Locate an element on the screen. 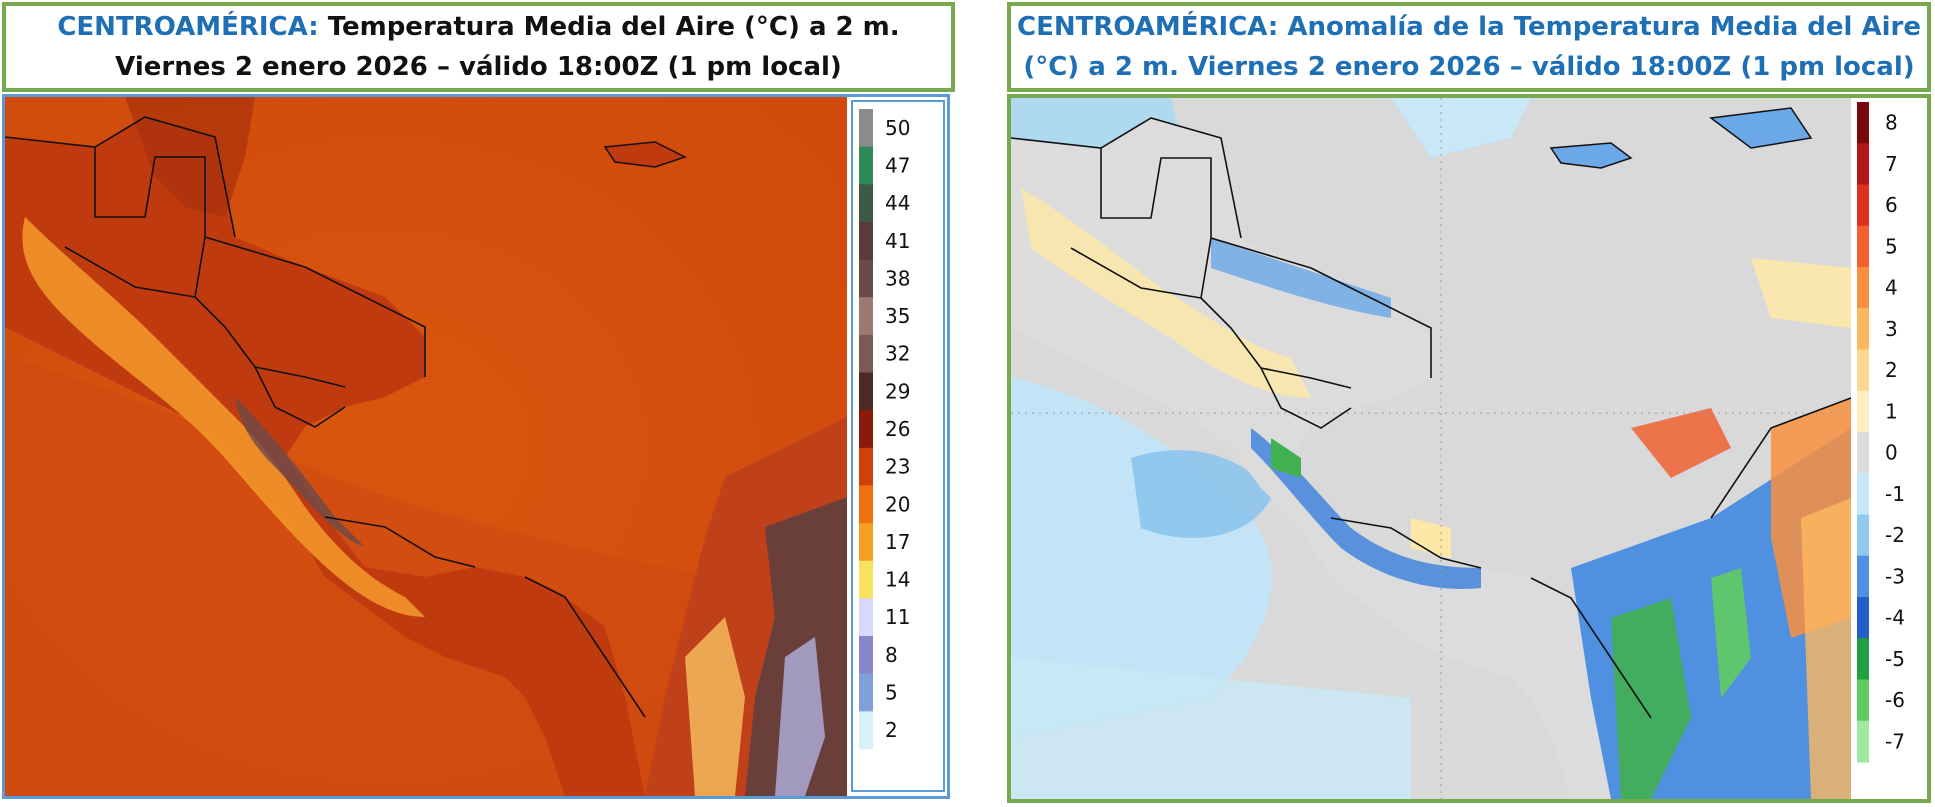 The height and width of the screenshot is (807, 1935). highland-cool-band is located at coordinates (223, 417).